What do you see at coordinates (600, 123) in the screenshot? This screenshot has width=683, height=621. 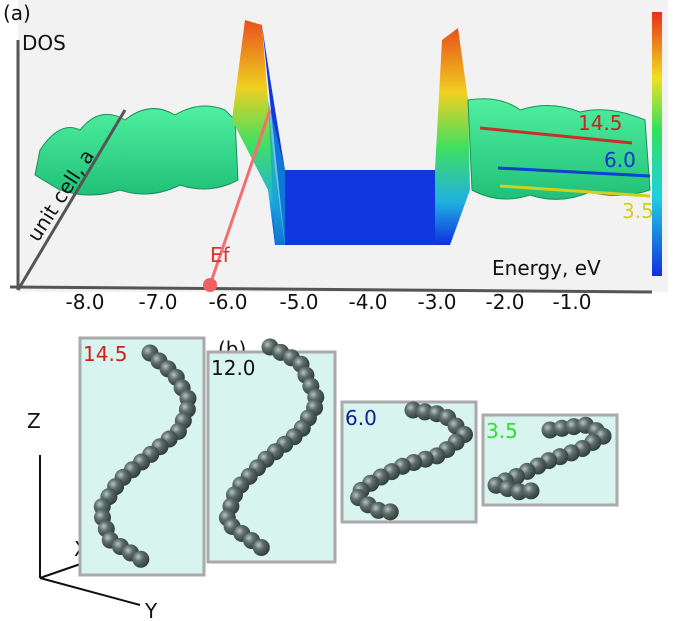 I see `line-label: 14.5` at bounding box center [600, 123].